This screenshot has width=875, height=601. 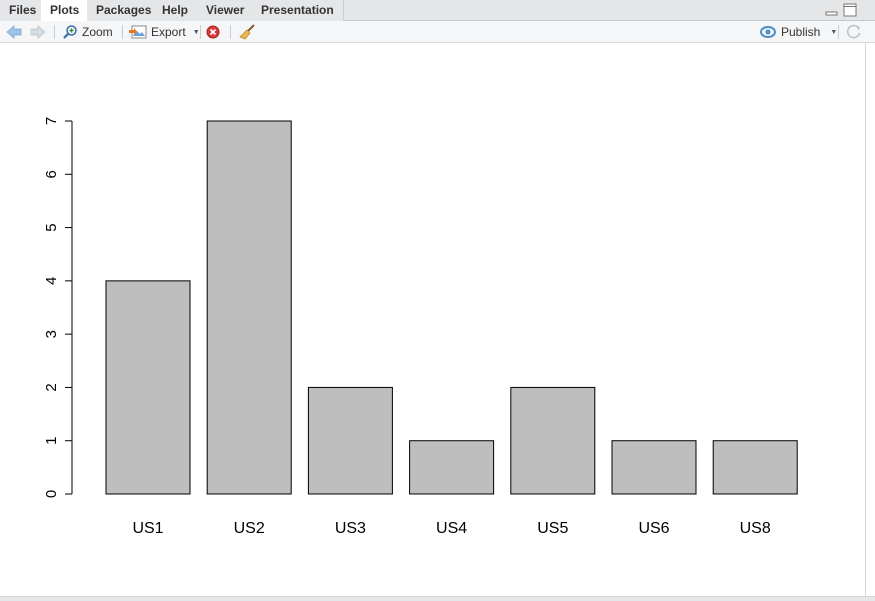 I want to click on y-tick-label: 1, so click(x=51, y=441).